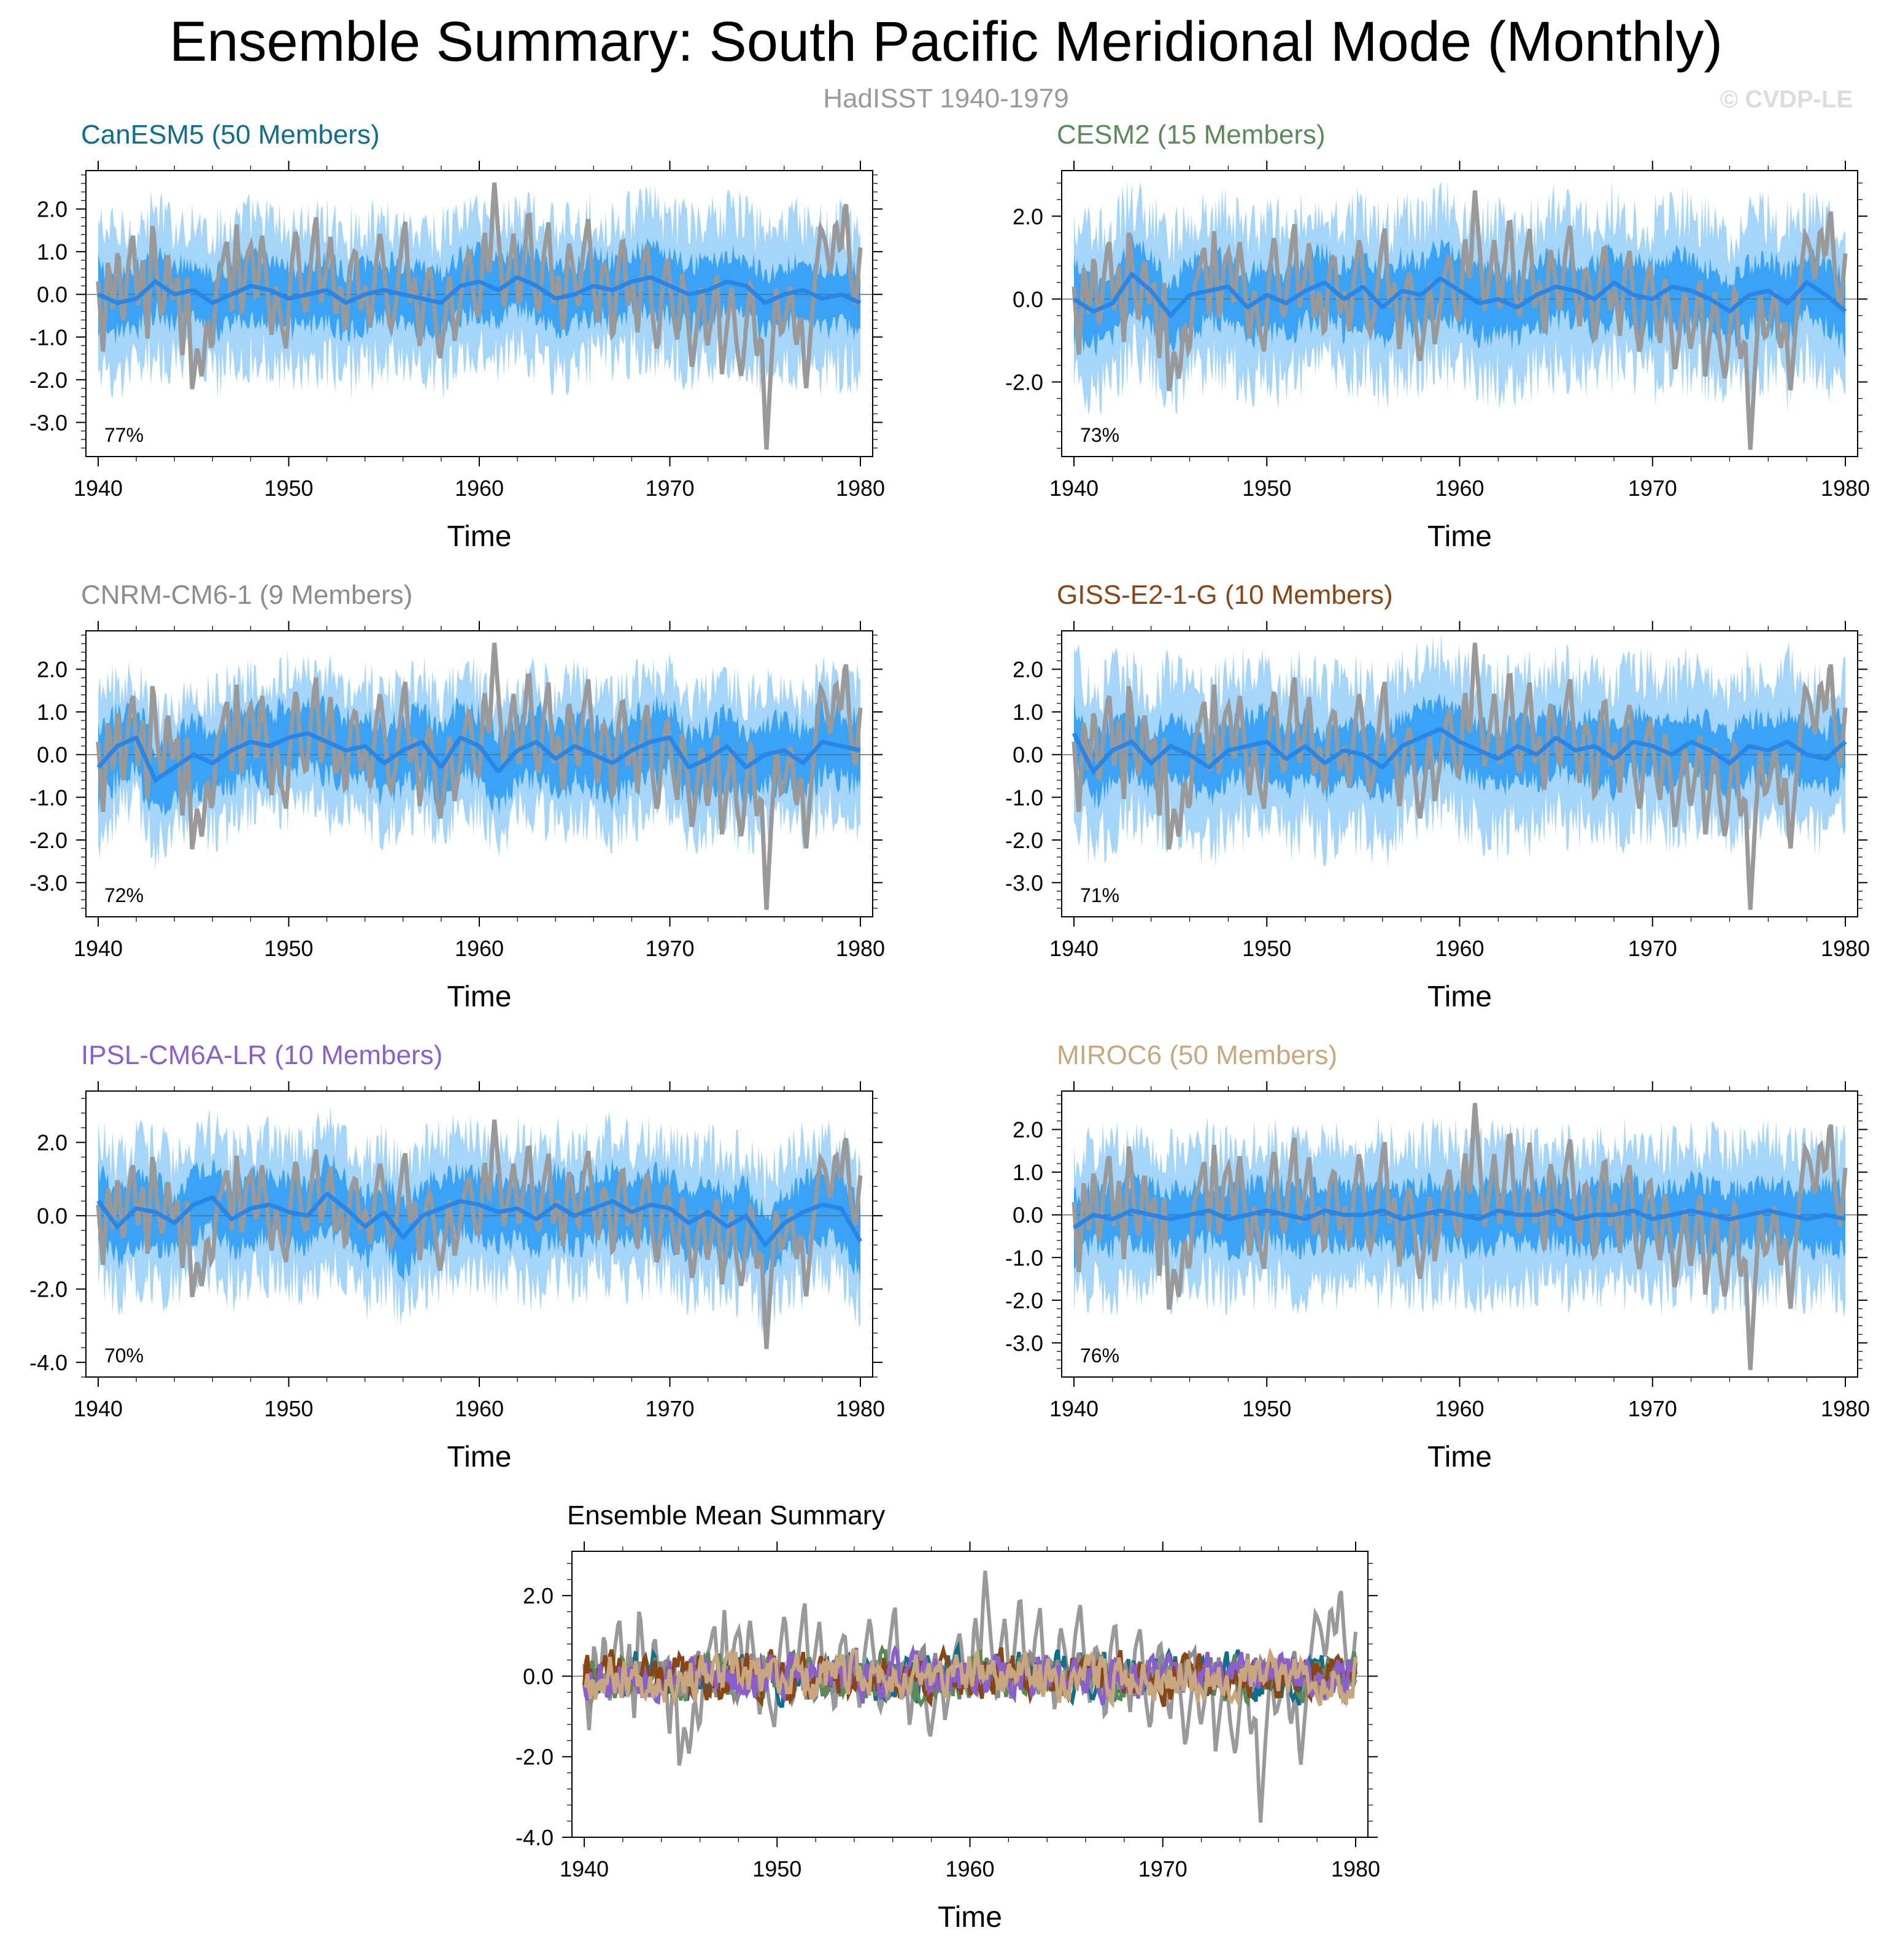 This screenshot has height=1960, width=1892. Describe the element at coordinates (124, 435) in the screenshot. I see `pattern-correlation-label: 77%` at that location.